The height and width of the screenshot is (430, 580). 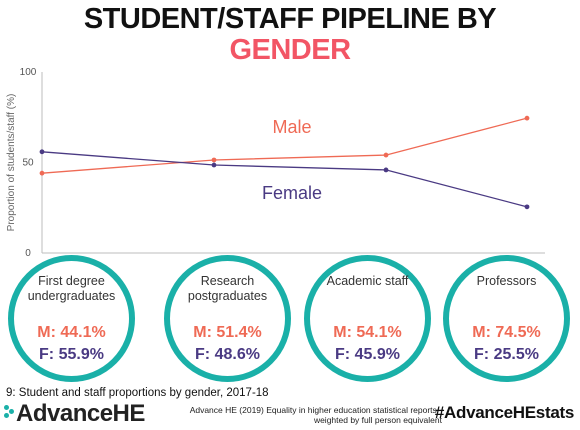 What do you see at coordinates (377, 420) in the screenshot?
I see `source-line-2: weighted by full person equivalent` at bounding box center [377, 420].